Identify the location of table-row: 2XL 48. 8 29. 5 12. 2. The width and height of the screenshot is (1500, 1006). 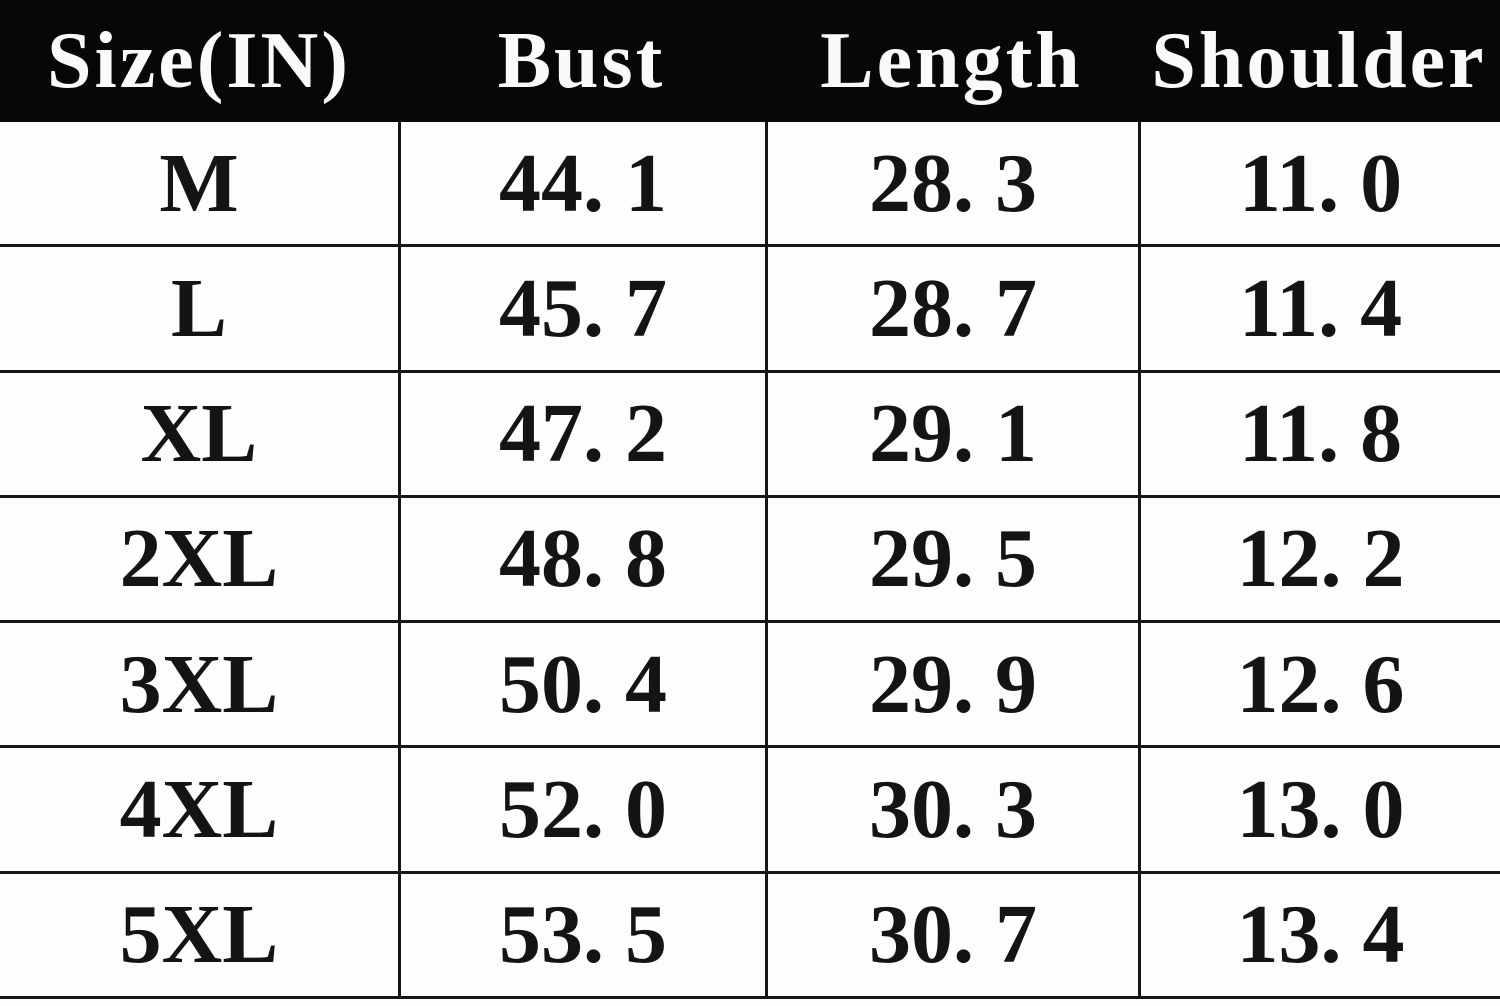
(750, 560).